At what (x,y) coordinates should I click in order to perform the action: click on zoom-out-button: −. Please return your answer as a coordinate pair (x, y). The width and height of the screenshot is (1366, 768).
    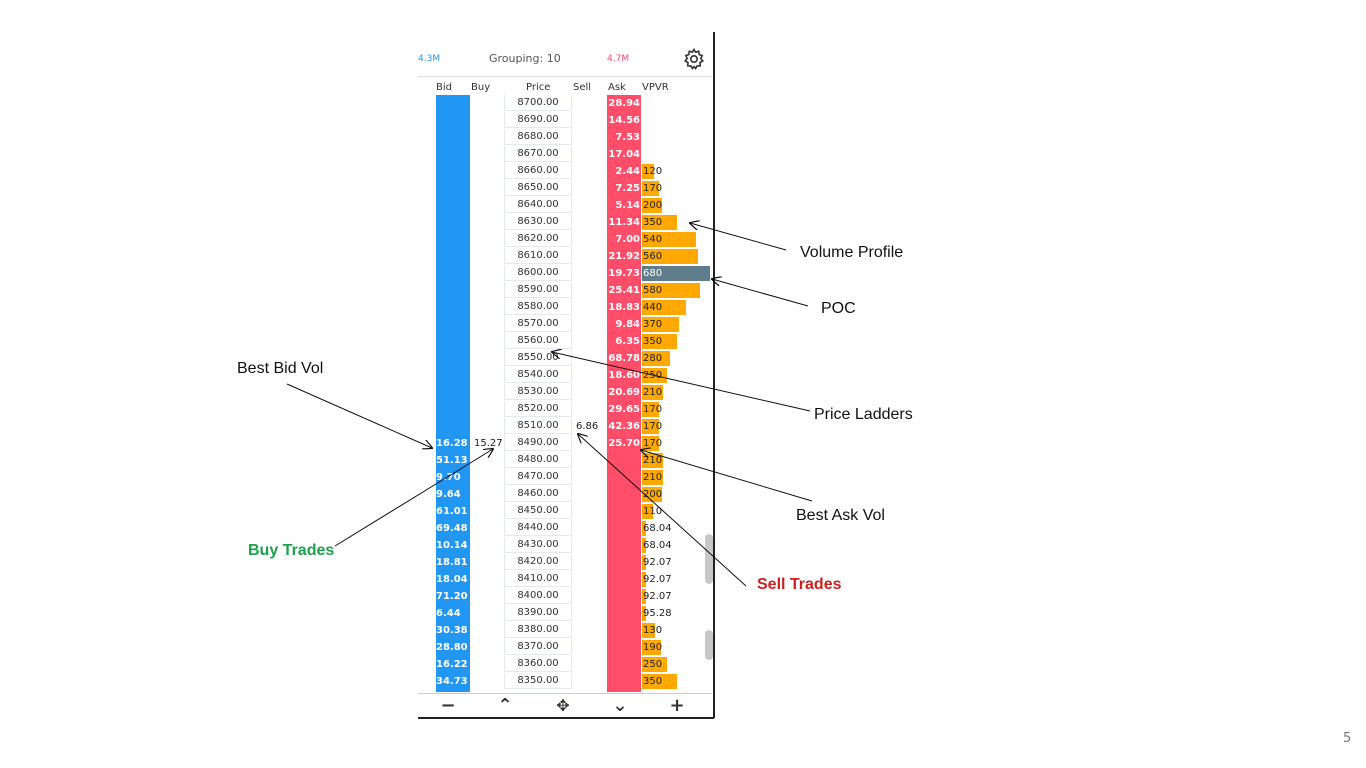
    Looking at the image, I should click on (448, 705).